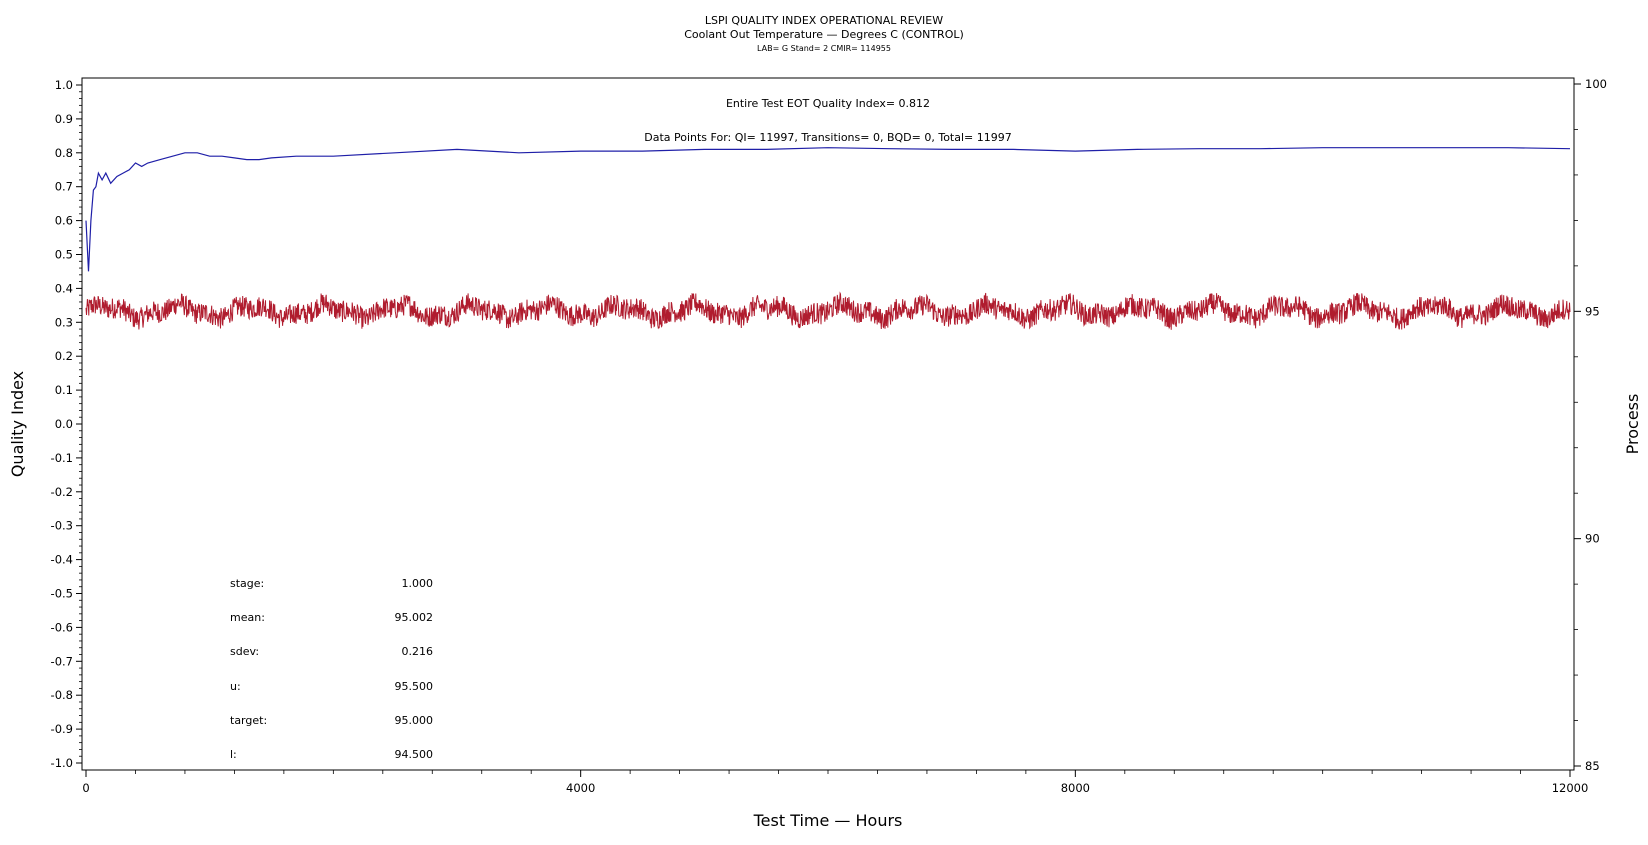  What do you see at coordinates (62, 763) in the screenshot?
I see `left-tick-label: -1.0` at bounding box center [62, 763].